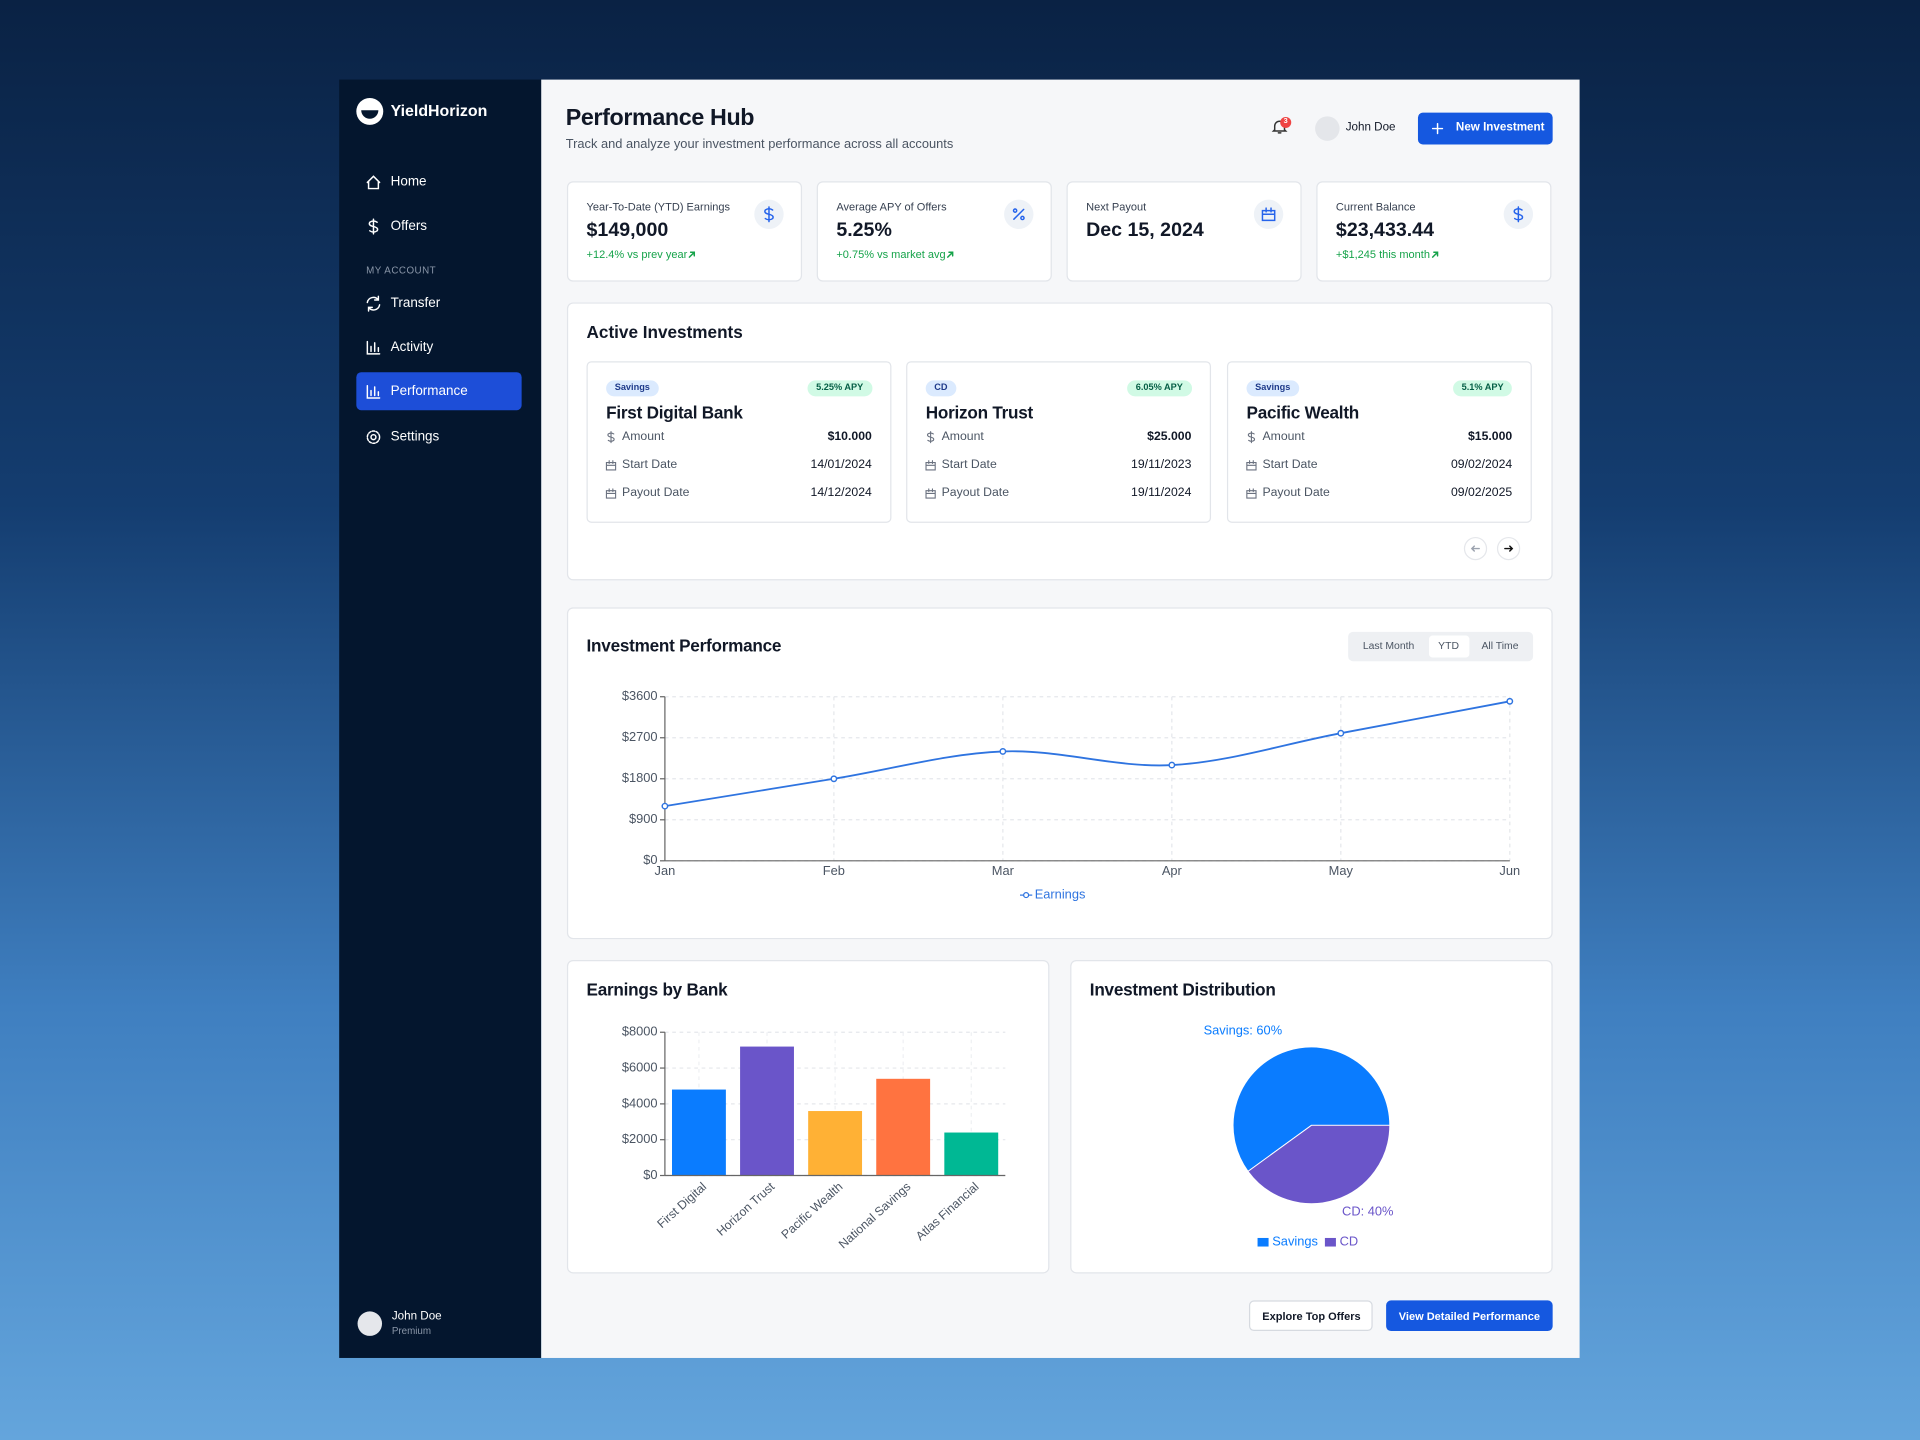 This screenshot has width=1920, height=1440. Describe the element at coordinates (415, 437) in the screenshot. I see `nav-item: Settings` at that location.